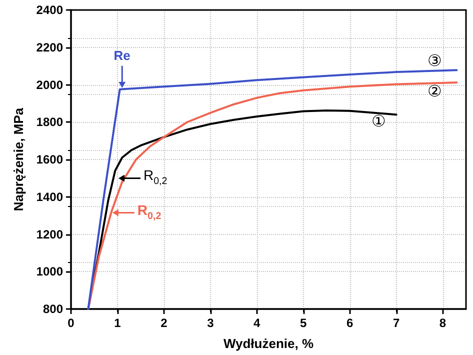 The height and width of the screenshot is (355, 473). I want to click on annotation: Re, so click(122, 56).